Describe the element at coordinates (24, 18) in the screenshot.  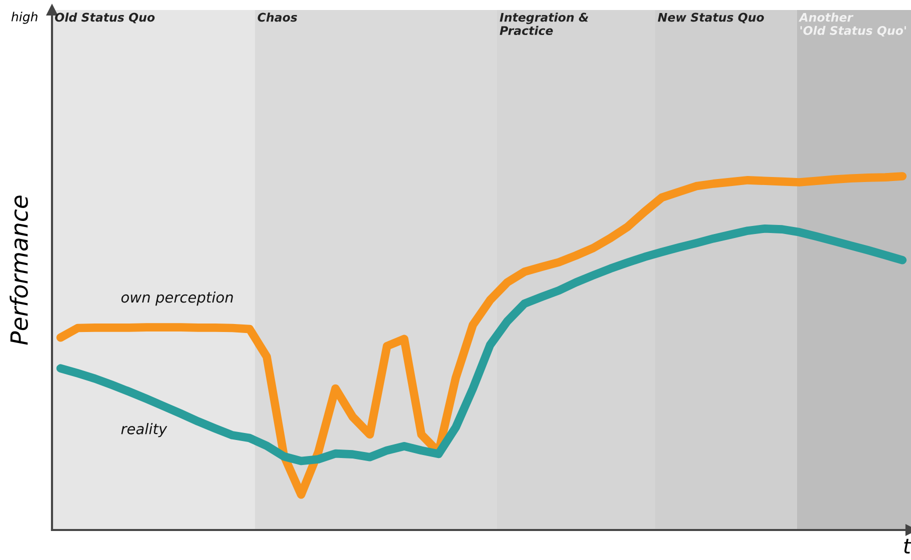
I see `text: high` at that location.